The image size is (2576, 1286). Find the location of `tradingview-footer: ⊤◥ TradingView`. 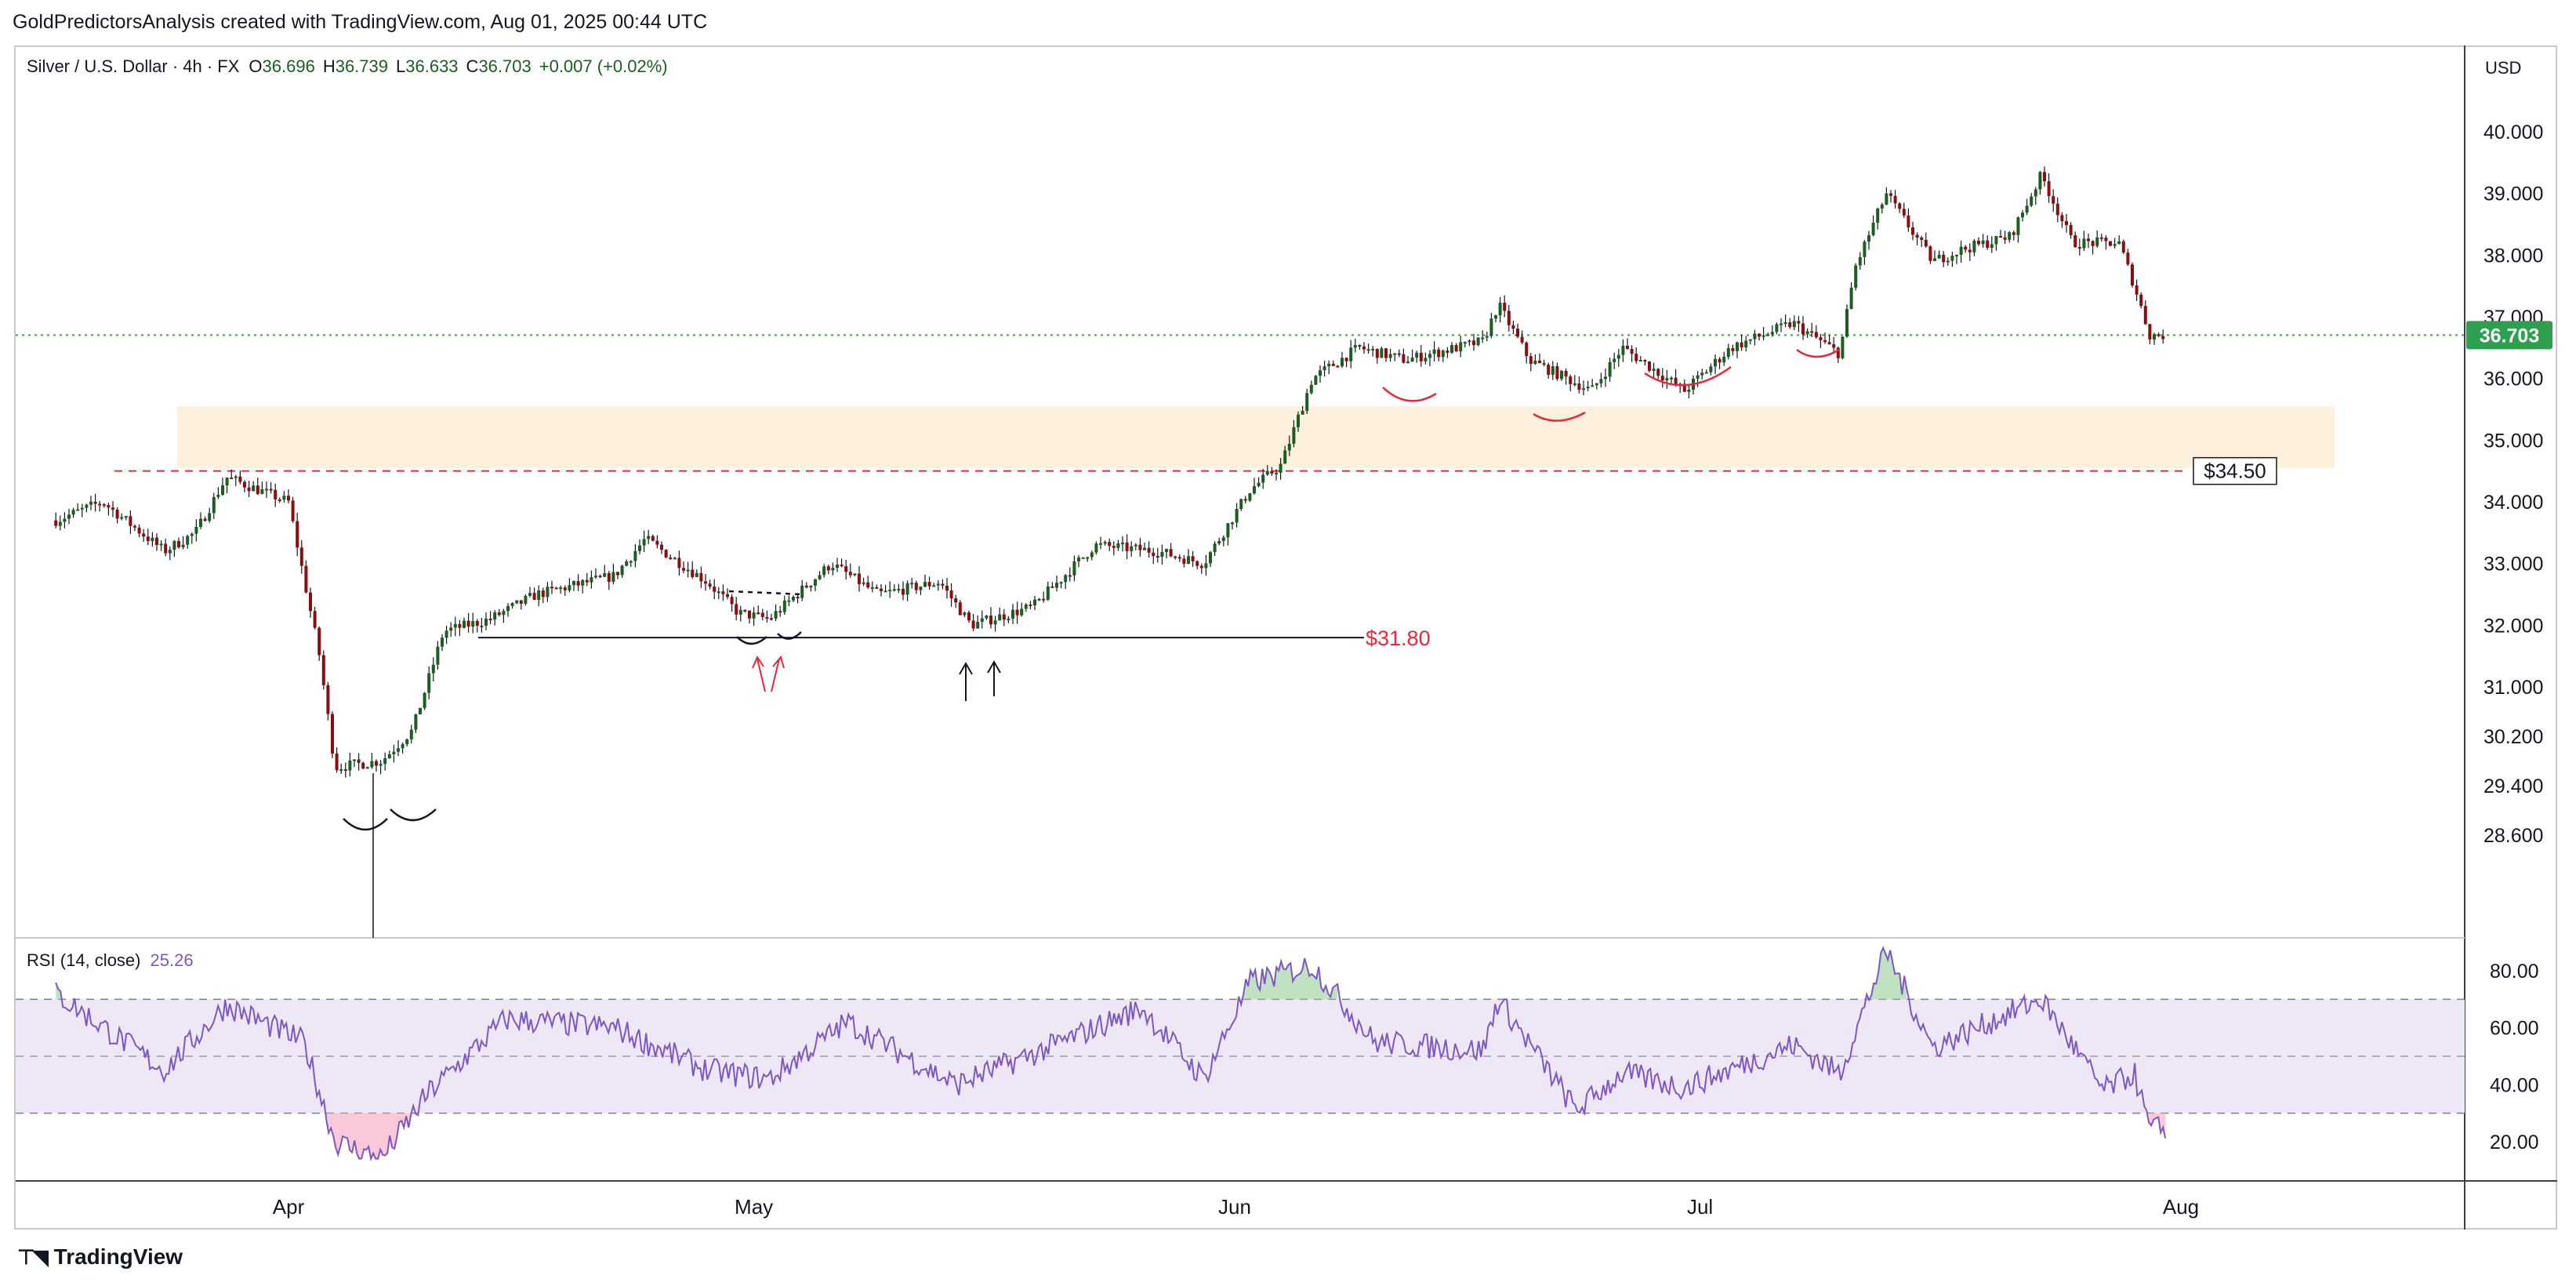

tradingview-footer: ⊤◥ TradingView is located at coordinates (100, 1257).